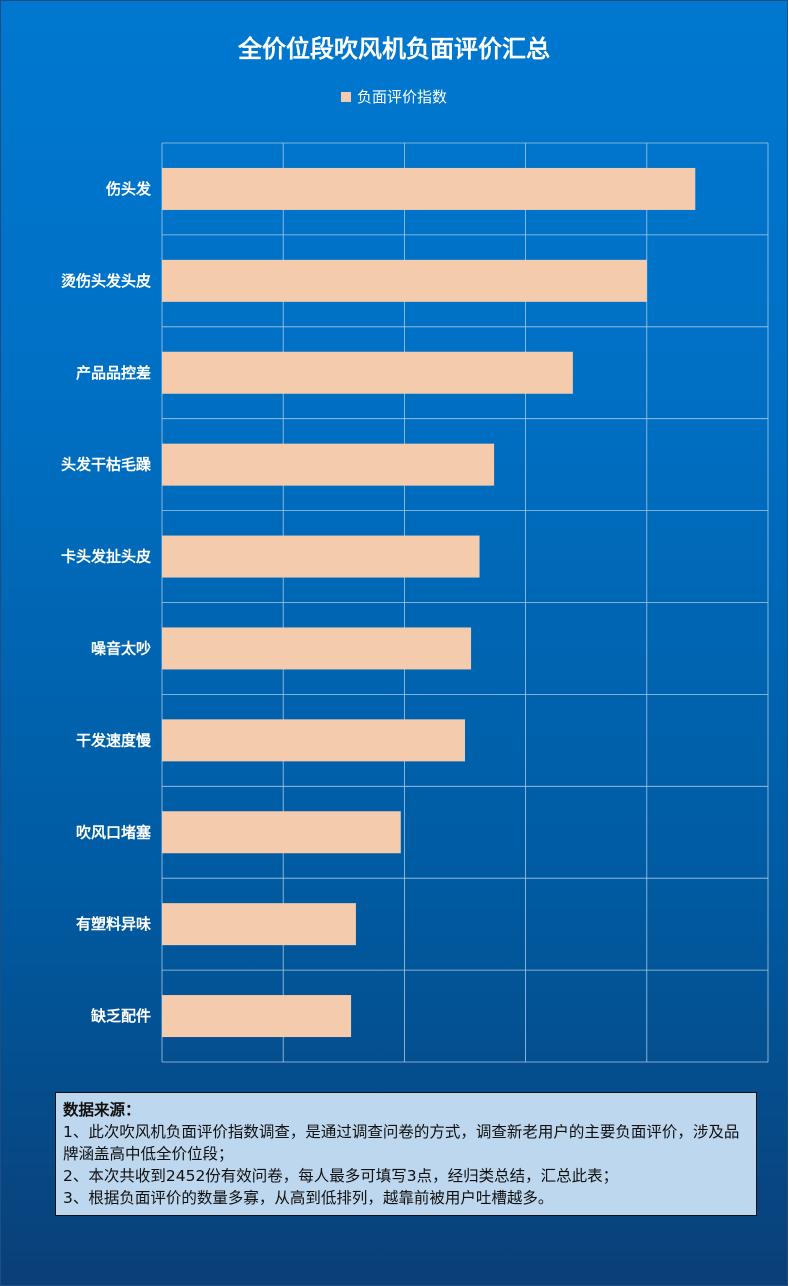 The image size is (788, 1286). Describe the element at coordinates (308, 1198) in the screenshot. I see `note-line-3: 3、根据负面评价的数量多寡，从高到低排列，越靠前被用户吐槽越多。` at that location.